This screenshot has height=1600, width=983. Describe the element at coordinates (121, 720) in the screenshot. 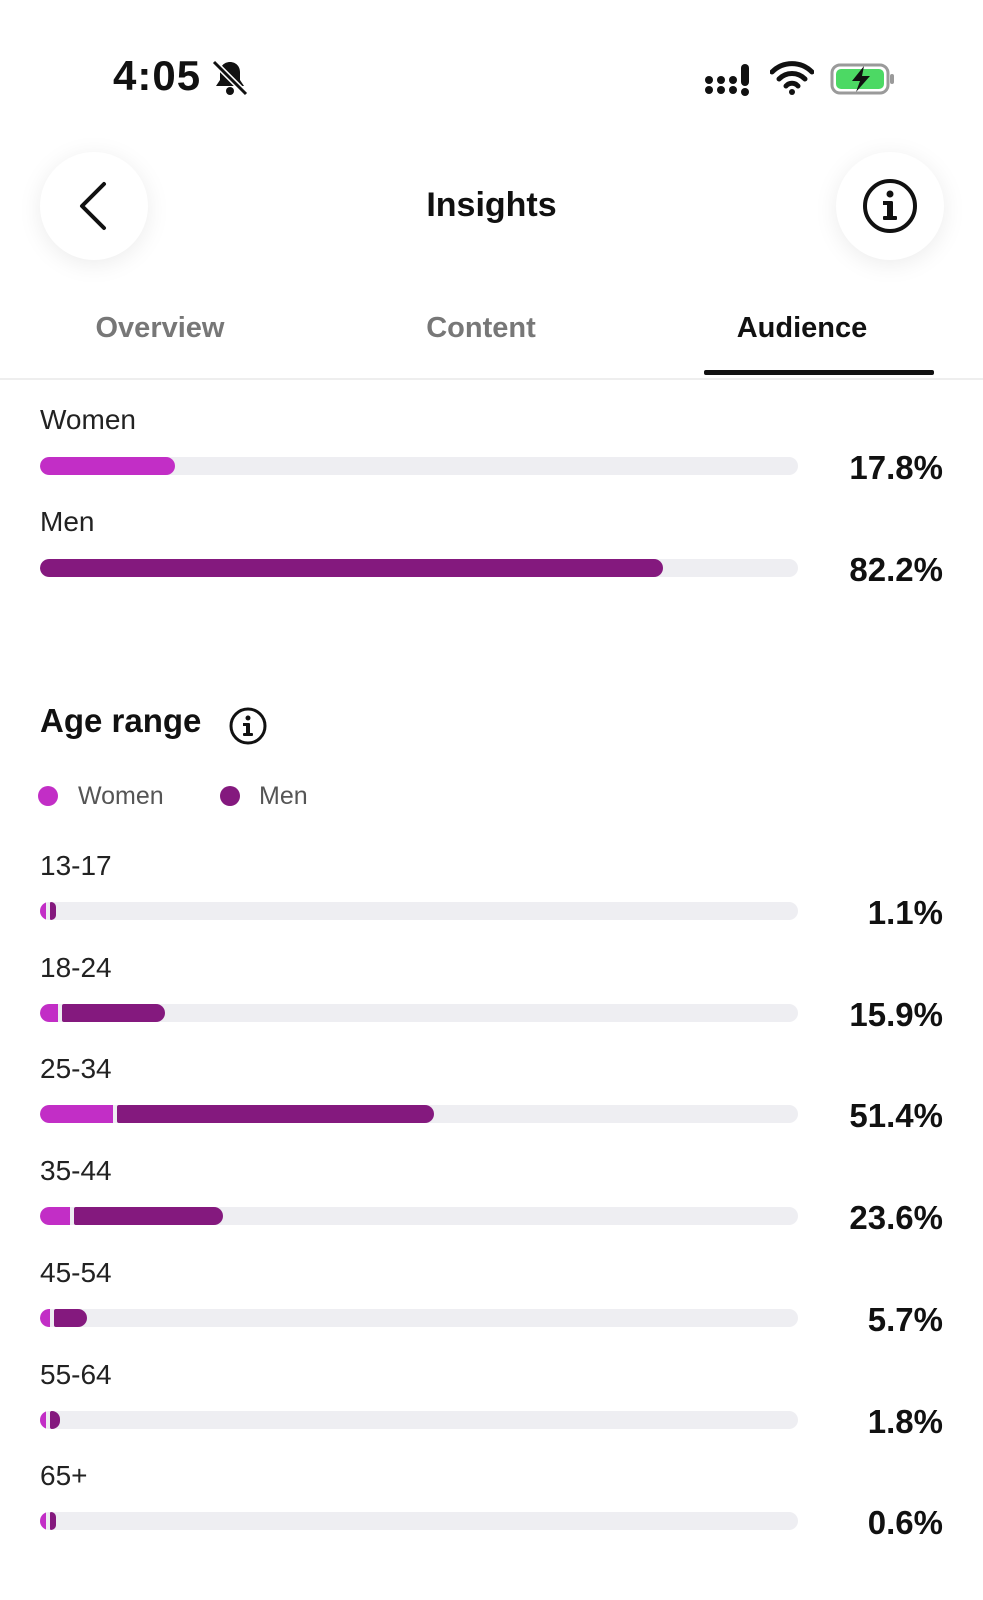

I see `age-range-title: Age range` at that location.